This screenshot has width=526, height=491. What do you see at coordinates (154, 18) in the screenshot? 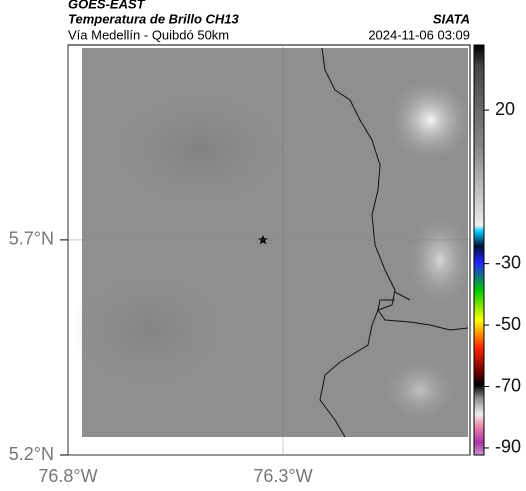
I see `product: Temperatura de Brillo CH13` at bounding box center [154, 18].